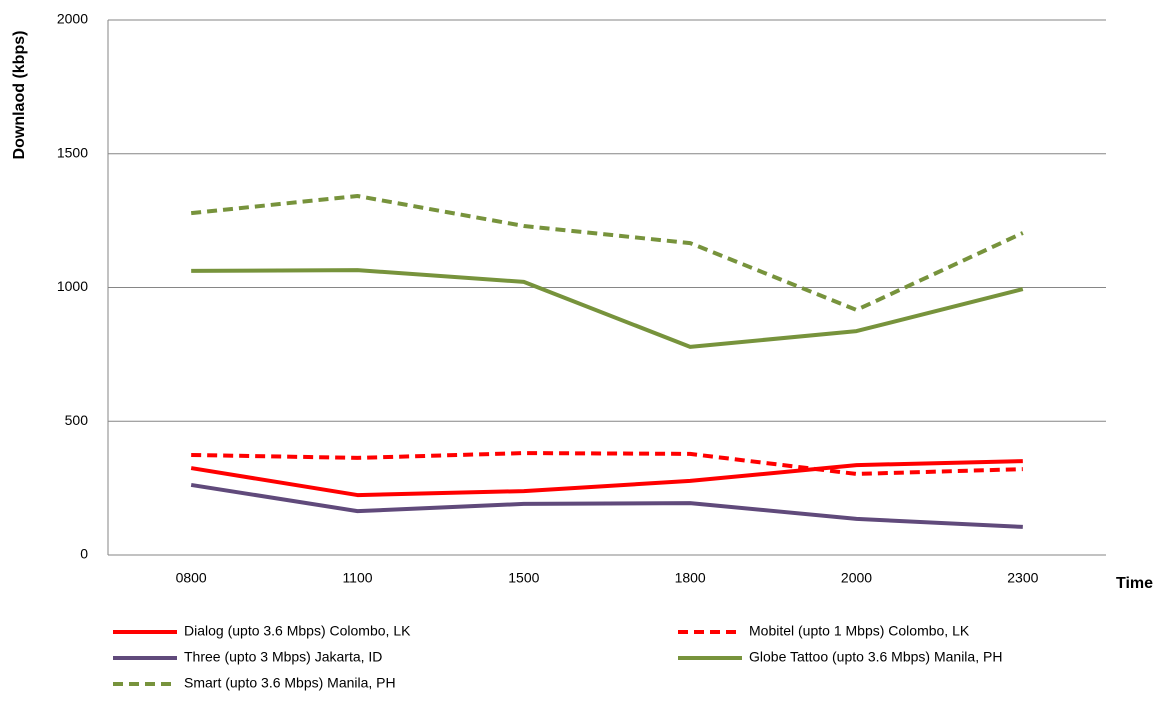  I want to click on legend-label: Globe Tattoo (upto 3.6 Mbps) Manila, PH, so click(875, 657).